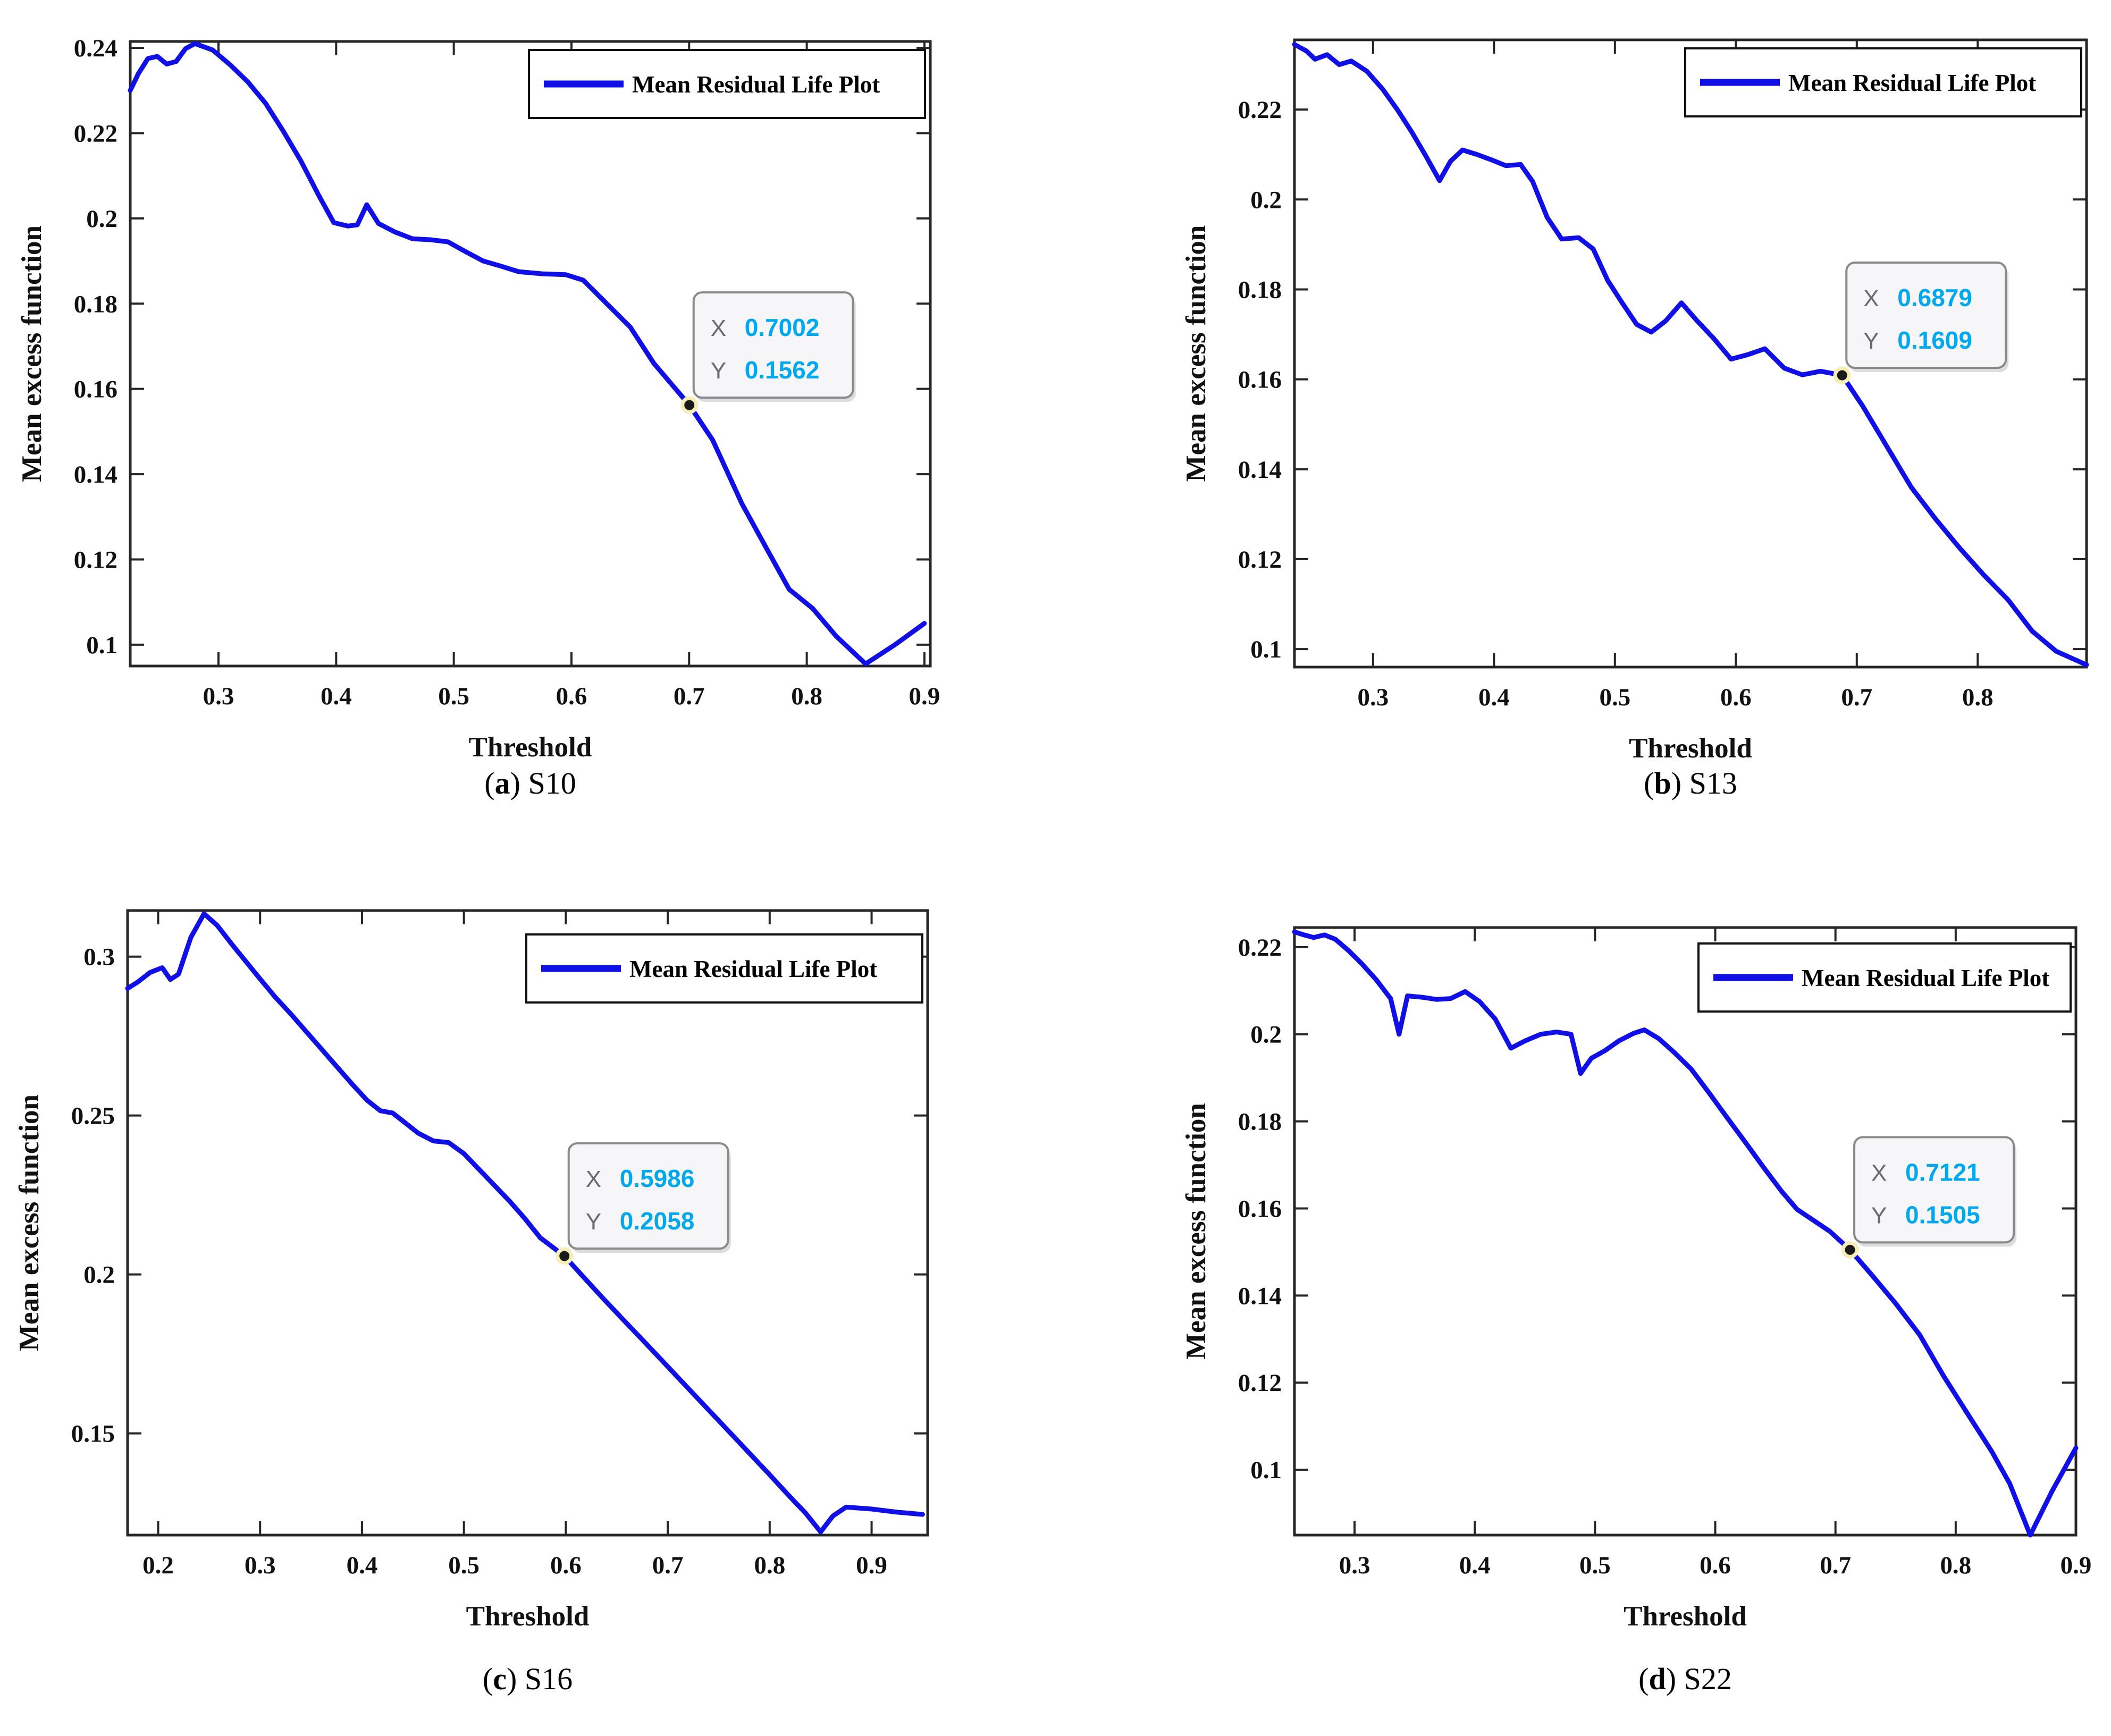  I want to click on caption-label: S22, so click(1708, 1679).